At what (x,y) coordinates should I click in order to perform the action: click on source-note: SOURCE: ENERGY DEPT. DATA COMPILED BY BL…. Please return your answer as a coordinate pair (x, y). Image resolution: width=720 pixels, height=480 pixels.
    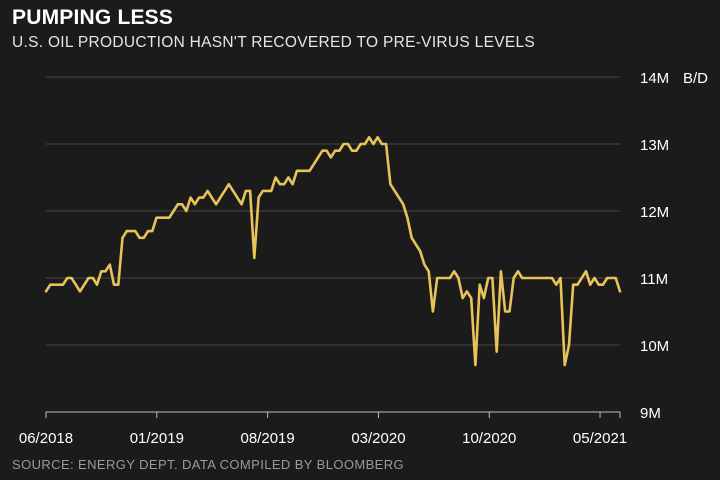
    Looking at the image, I should click on (208, 464).